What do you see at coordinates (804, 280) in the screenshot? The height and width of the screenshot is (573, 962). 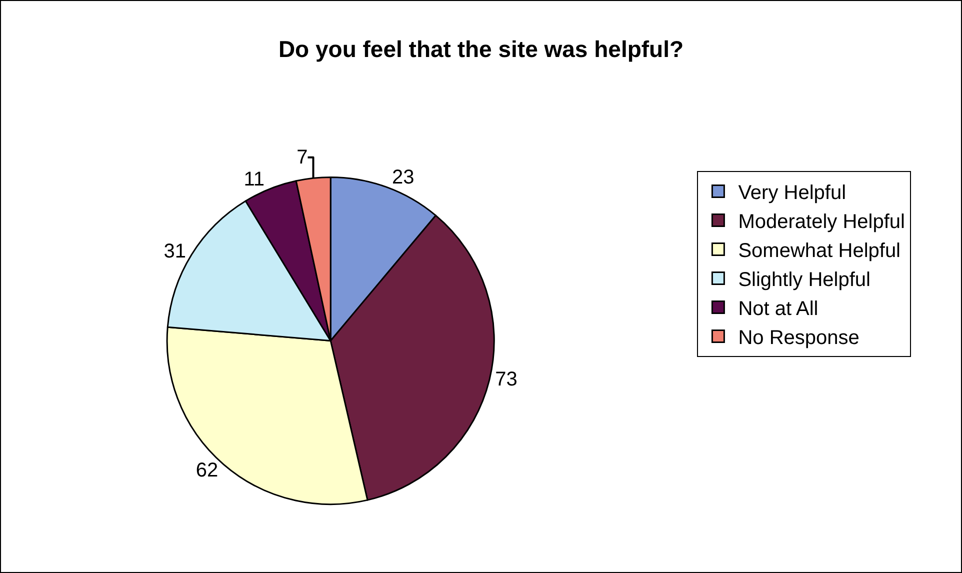 I see `legend-label: Slightly Helpful` at bounding box center [804, 280].